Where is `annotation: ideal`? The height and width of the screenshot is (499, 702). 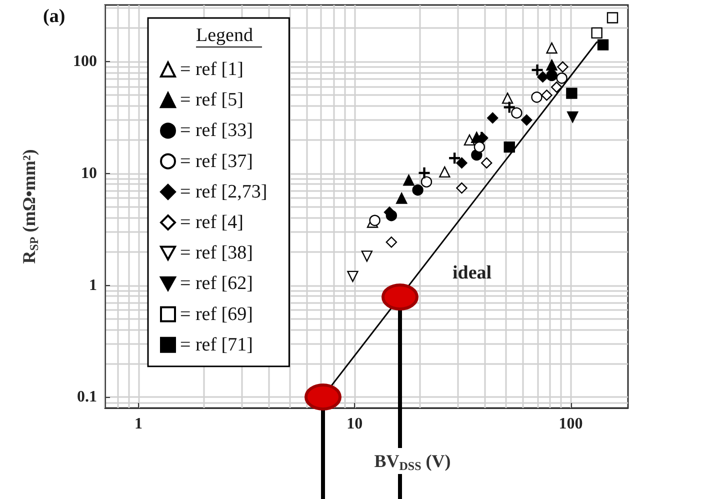
annotation: ideal is located at coordinates (472, 273).